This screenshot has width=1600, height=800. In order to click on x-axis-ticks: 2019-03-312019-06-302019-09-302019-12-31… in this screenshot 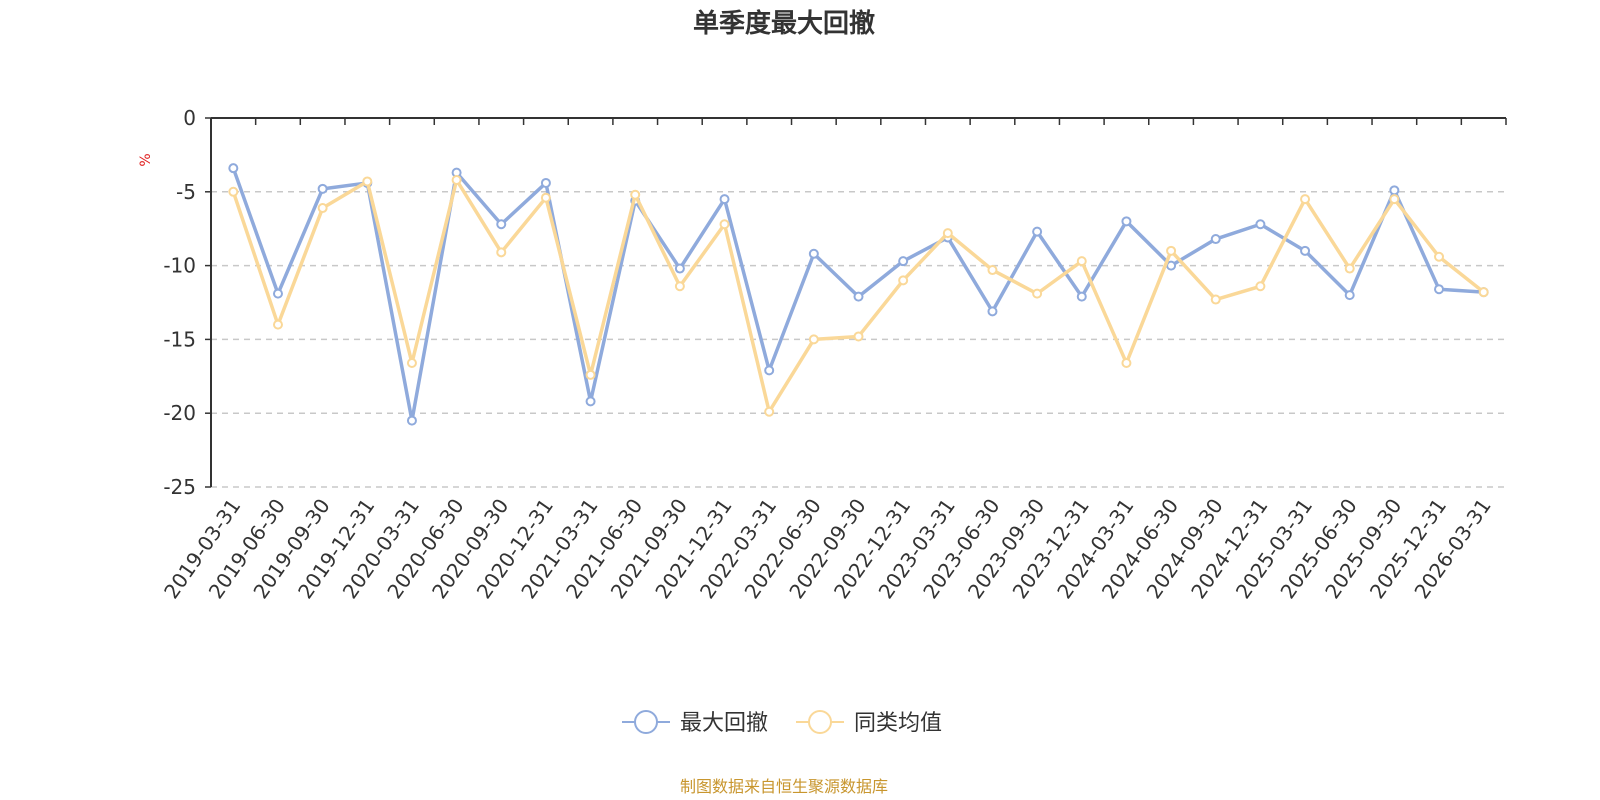, I will do `click(827, 548)`.